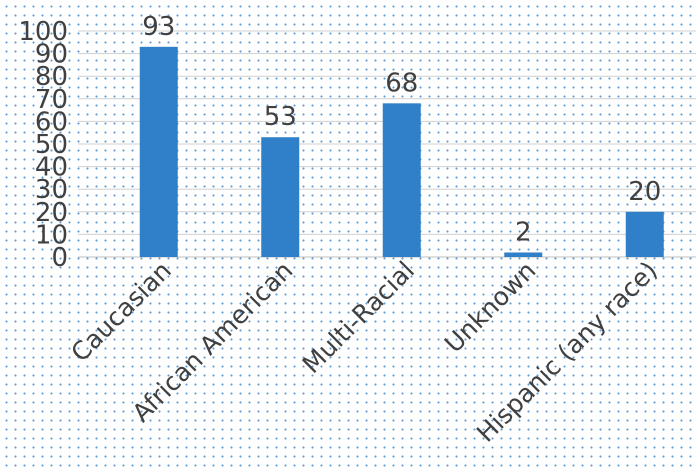 Image resolution: width=696 pixels, height=469 pixels. I want to click on bar-hispanic-any-race, so click(644, 234).